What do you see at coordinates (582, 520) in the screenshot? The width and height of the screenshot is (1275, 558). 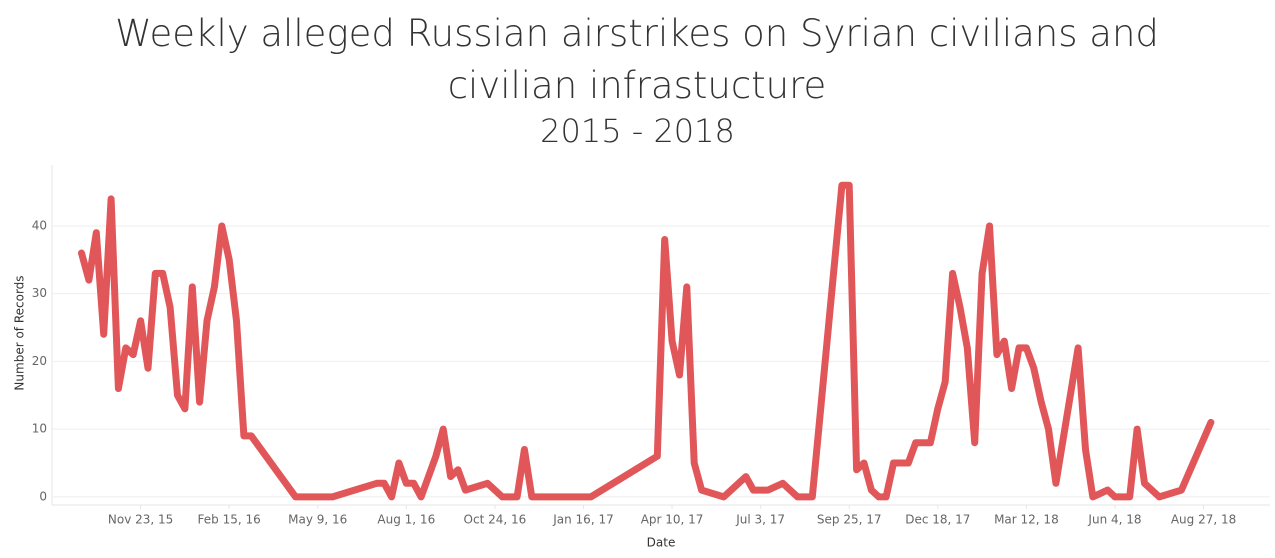 I see `x-tick-label: Jan 16, 17` at bounding box center [582, 520].